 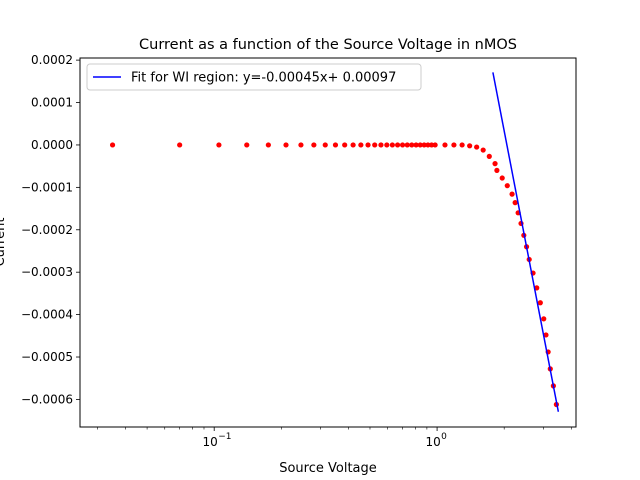 What do you see at coordinates (444, 437) in the screenshot?
I see `x-tick-exponent: 0` at bounding box center [444, 437].